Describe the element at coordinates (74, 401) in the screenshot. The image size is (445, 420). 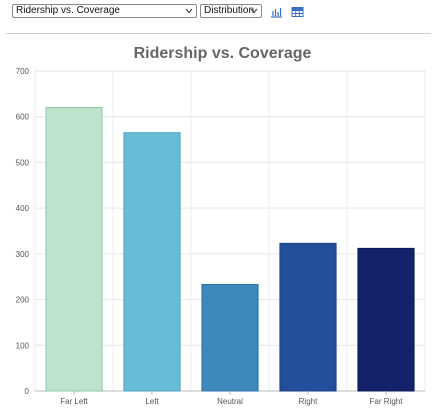
I see `x-tick-label: Far Left` at that location.